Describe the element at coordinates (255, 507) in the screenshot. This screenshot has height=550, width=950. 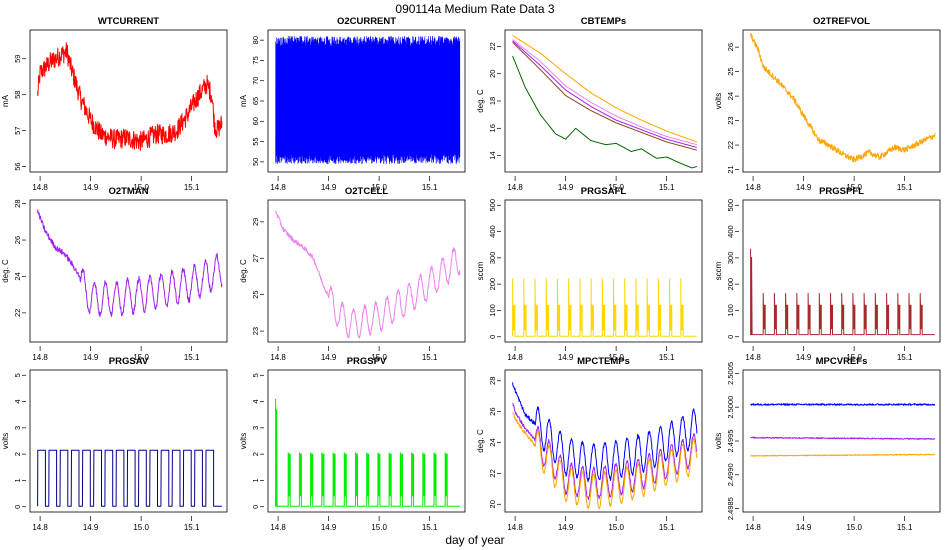
I see `y-tick-label: 0` at that location.